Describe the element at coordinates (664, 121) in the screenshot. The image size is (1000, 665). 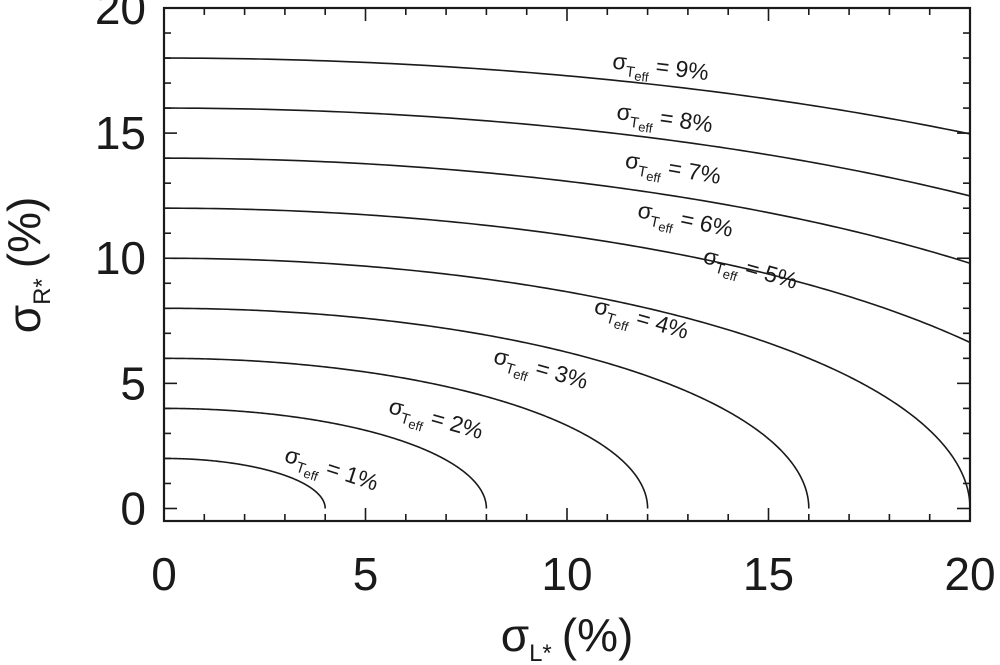
I see `contour-label-8: σTeff = 8%` at that location.